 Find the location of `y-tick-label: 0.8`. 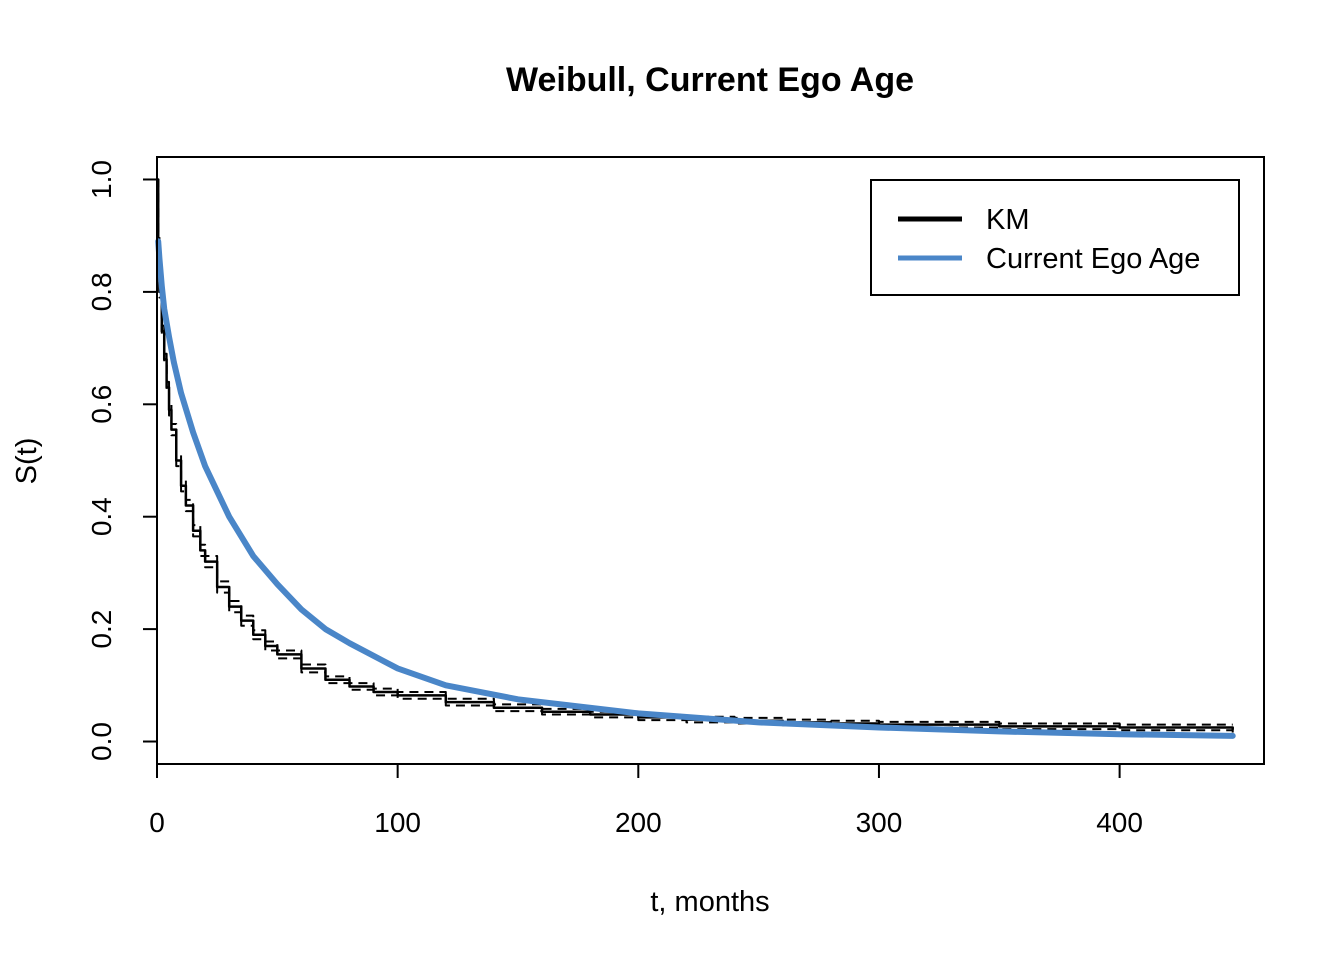

y-tick-label: 0.8 is located at coordinates (101, 291).